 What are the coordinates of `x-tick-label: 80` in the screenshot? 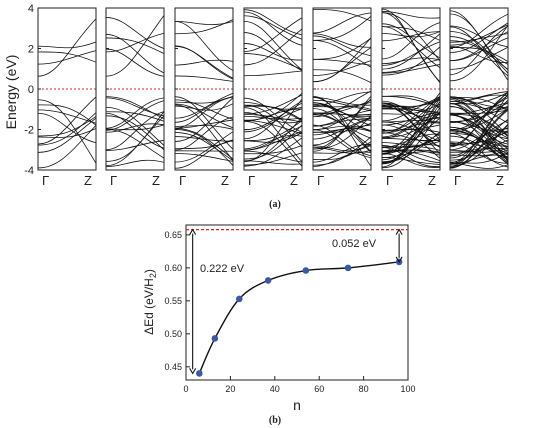 It's located at (364, 389).